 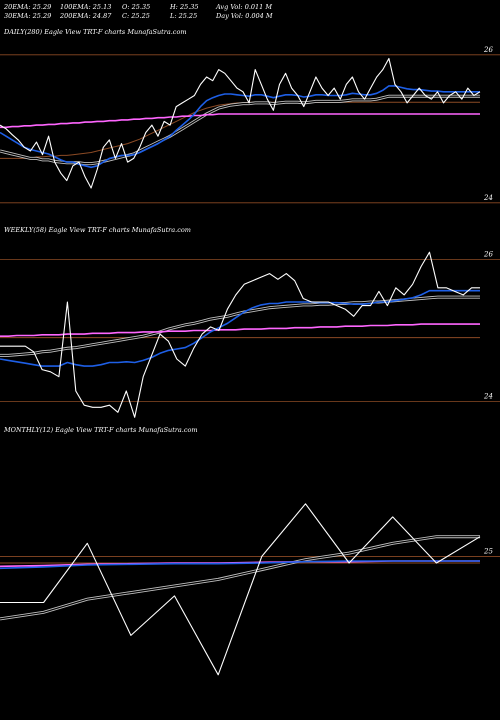 What do you see at coordinates (488, 198) in the screenshot?
I see `daily-tick-label: 24` at bounding box center [488, 198].